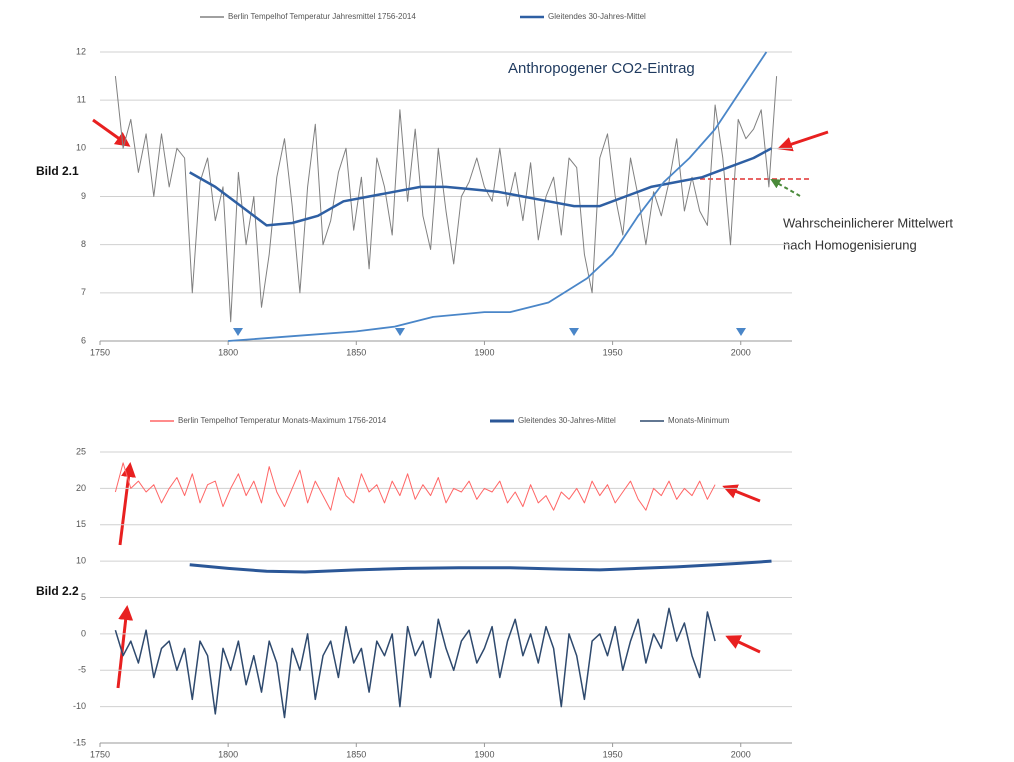  Describe the element at coordinates (81, 451) in the screenshot. I see `y-tick-label: 25` at that location.